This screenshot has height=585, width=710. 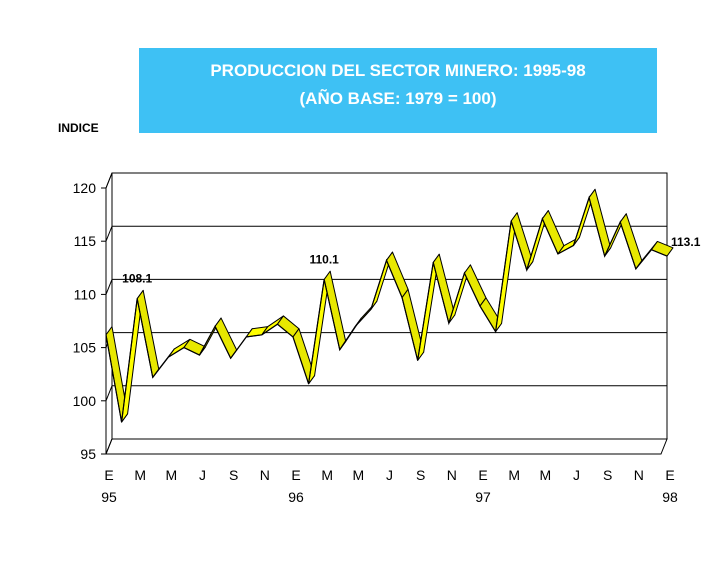 What do you see at coordinates (398, 70) in the screenshot?
I see `chart-title: PRODUCCION DEL SECTOR MINERO: 1995-98` at bounding box center [398, 70].